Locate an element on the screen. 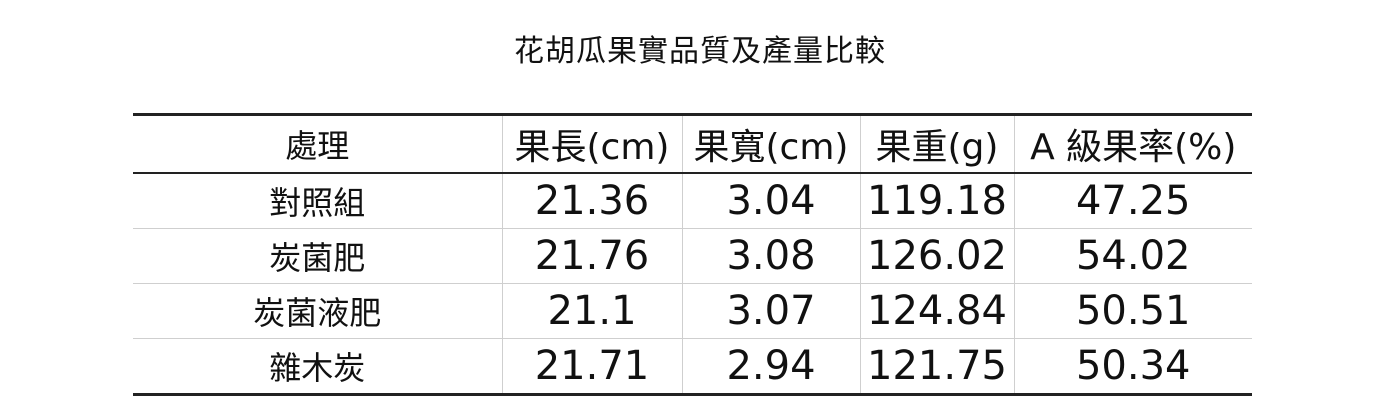 The image size is (1400, 420). table-row: 炭菌液肥 21.1 3.07 124.84 50.51 is located at coordinates (692, 311).